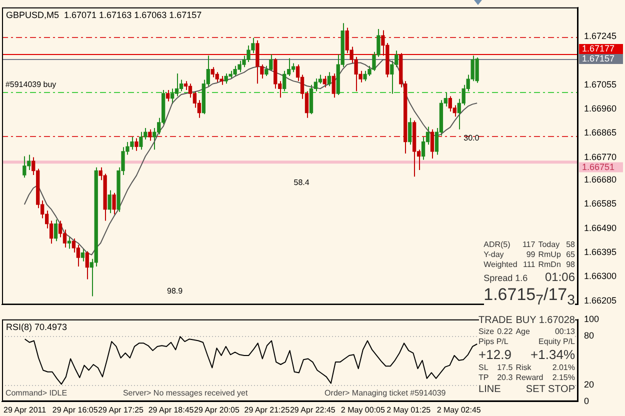 The image size is (625, 416). I want to click on annotation: #5914039 buy, so click(30, 84).